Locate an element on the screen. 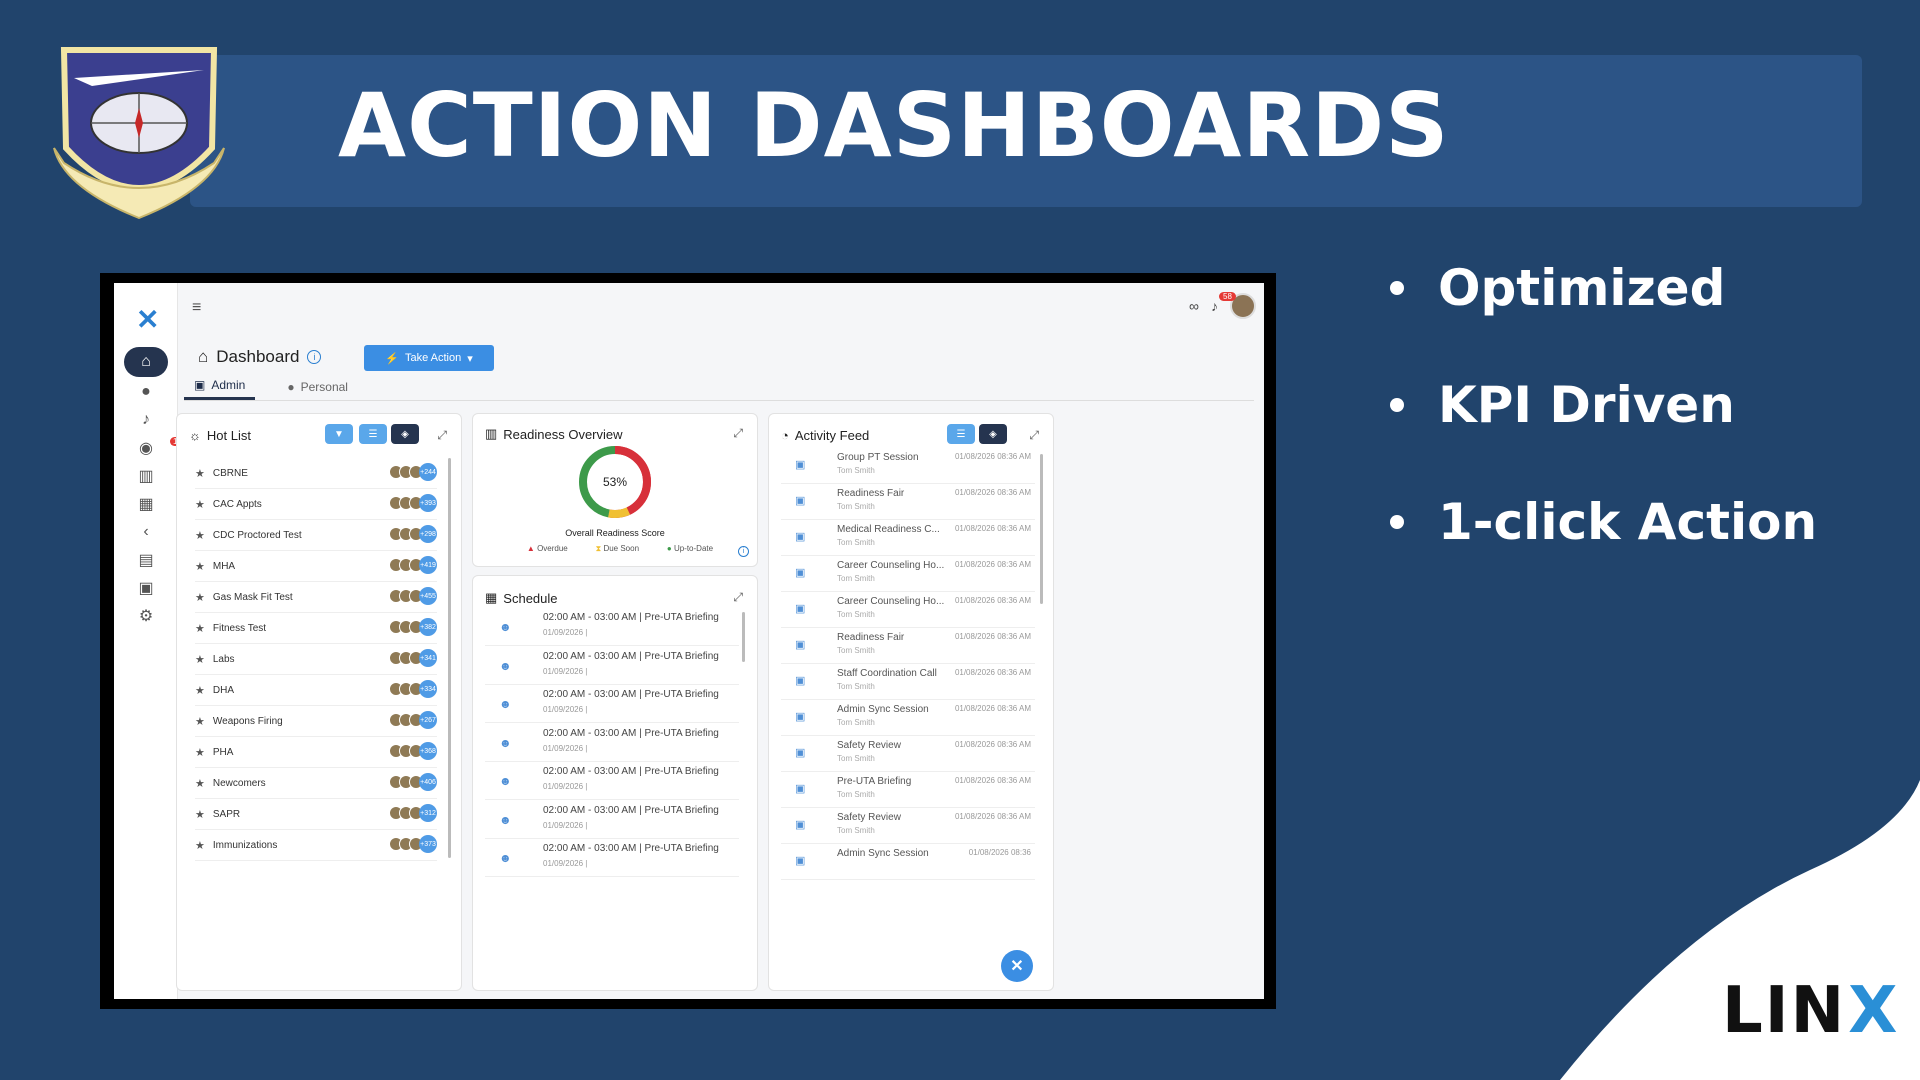  tab-personal: ● Personal is located at coordinates (317, 386).